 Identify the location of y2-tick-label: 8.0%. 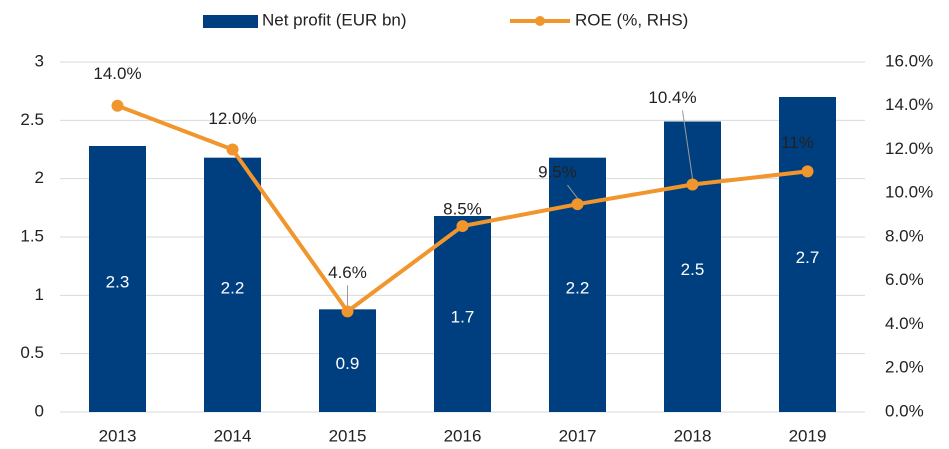
(904, 235).